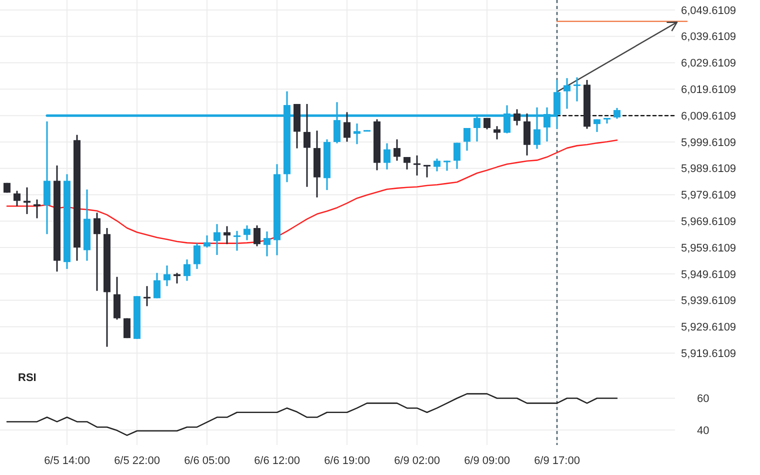  I want to click on y-tick-label: 6,029.6109, so click(708, 64).